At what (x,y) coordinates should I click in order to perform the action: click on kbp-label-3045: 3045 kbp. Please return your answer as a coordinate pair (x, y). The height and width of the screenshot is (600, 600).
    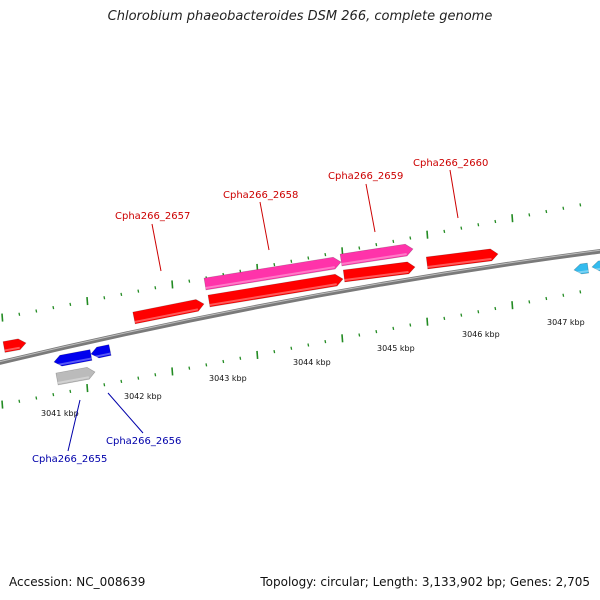
    Looking at the image, I should click on (396, 348).